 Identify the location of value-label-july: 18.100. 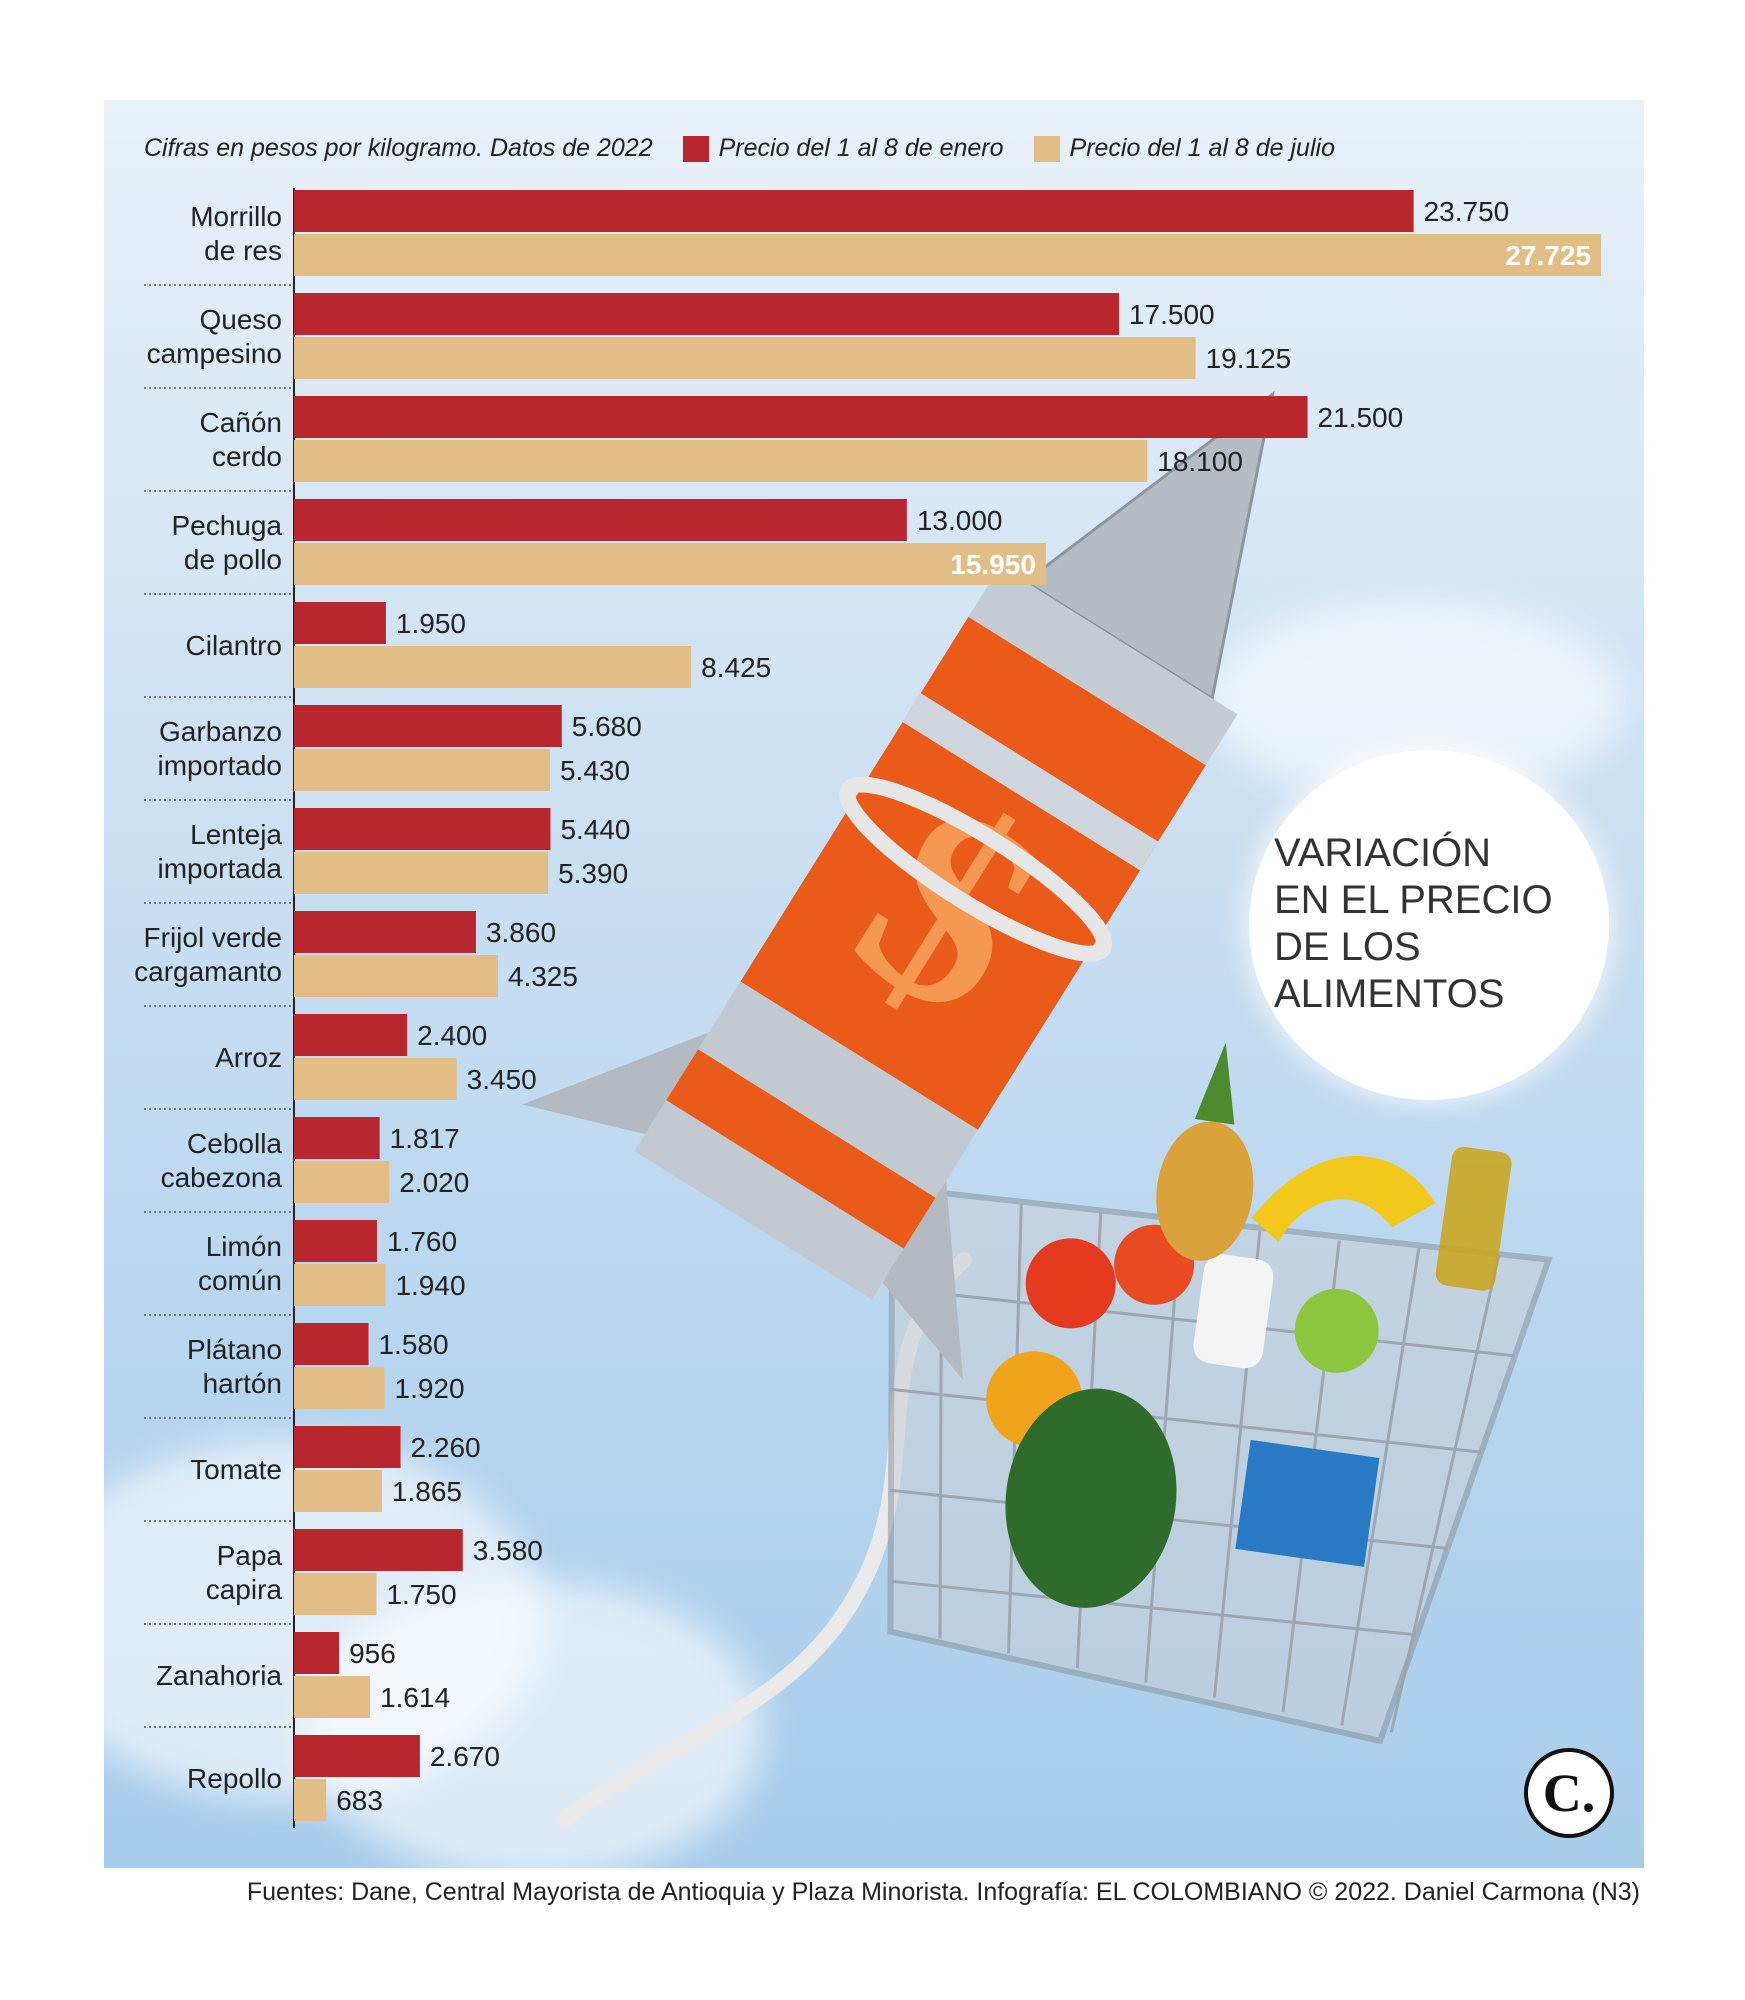
(1200, 461).